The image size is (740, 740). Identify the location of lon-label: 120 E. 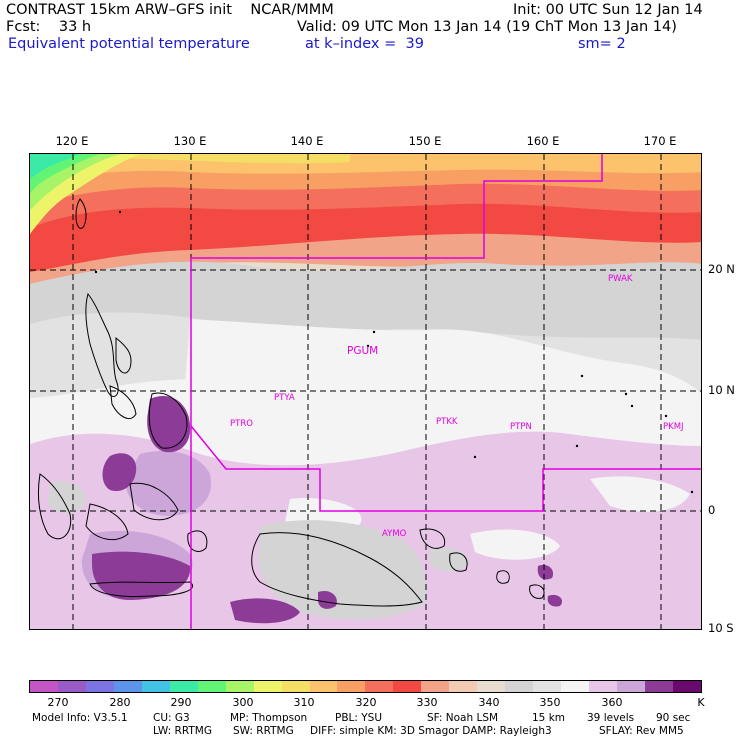
(72, 141).